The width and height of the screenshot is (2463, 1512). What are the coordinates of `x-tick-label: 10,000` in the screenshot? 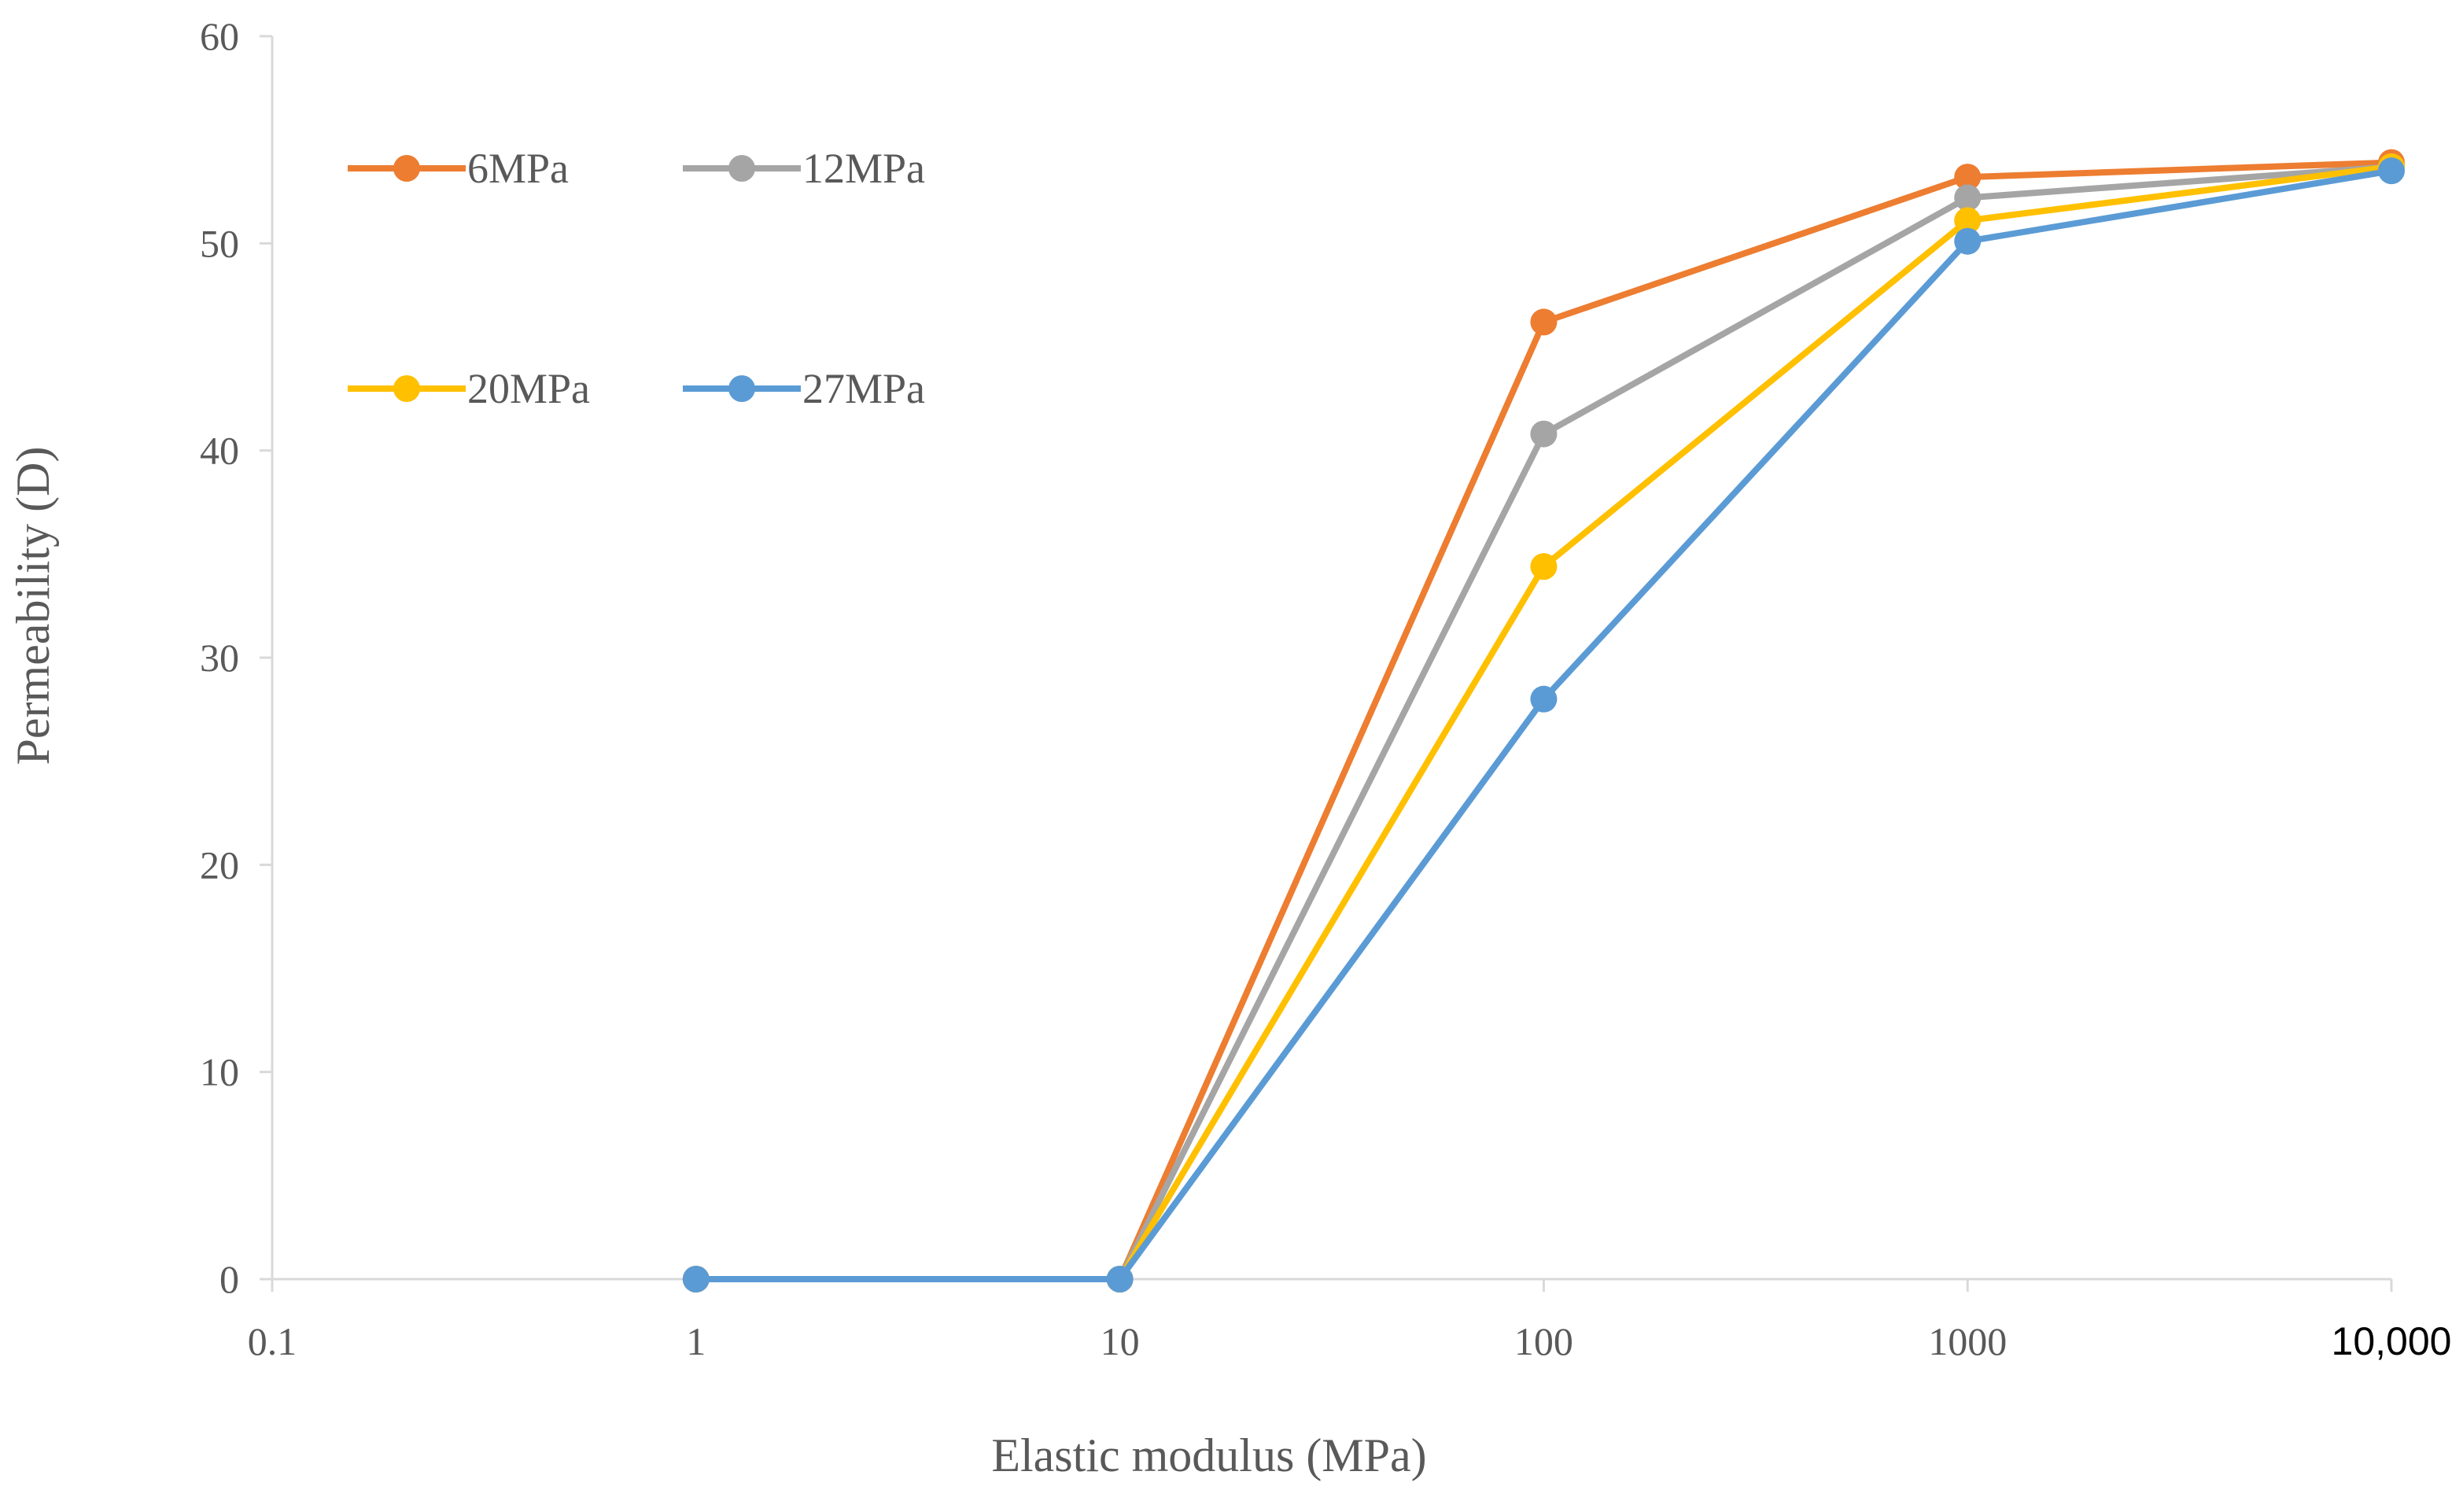 It's located at (2392, 1341).